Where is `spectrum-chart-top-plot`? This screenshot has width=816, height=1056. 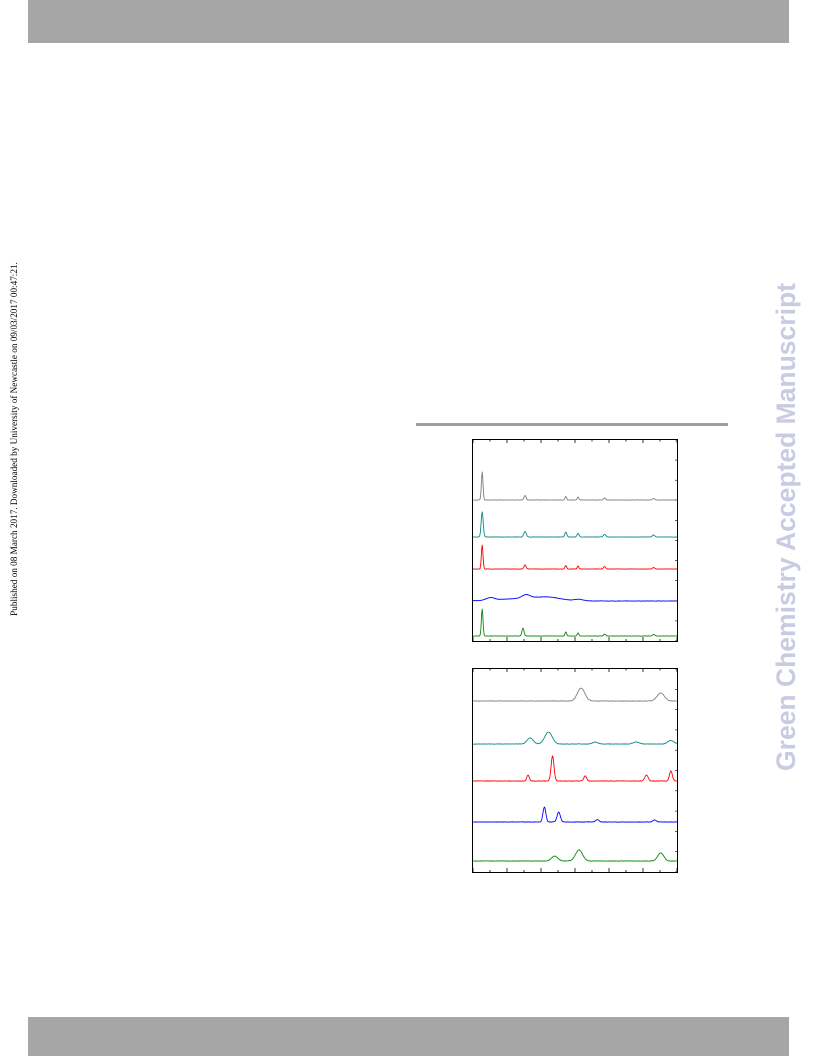
spectrum-chart-top-plot is located at coordinates (575, 540).